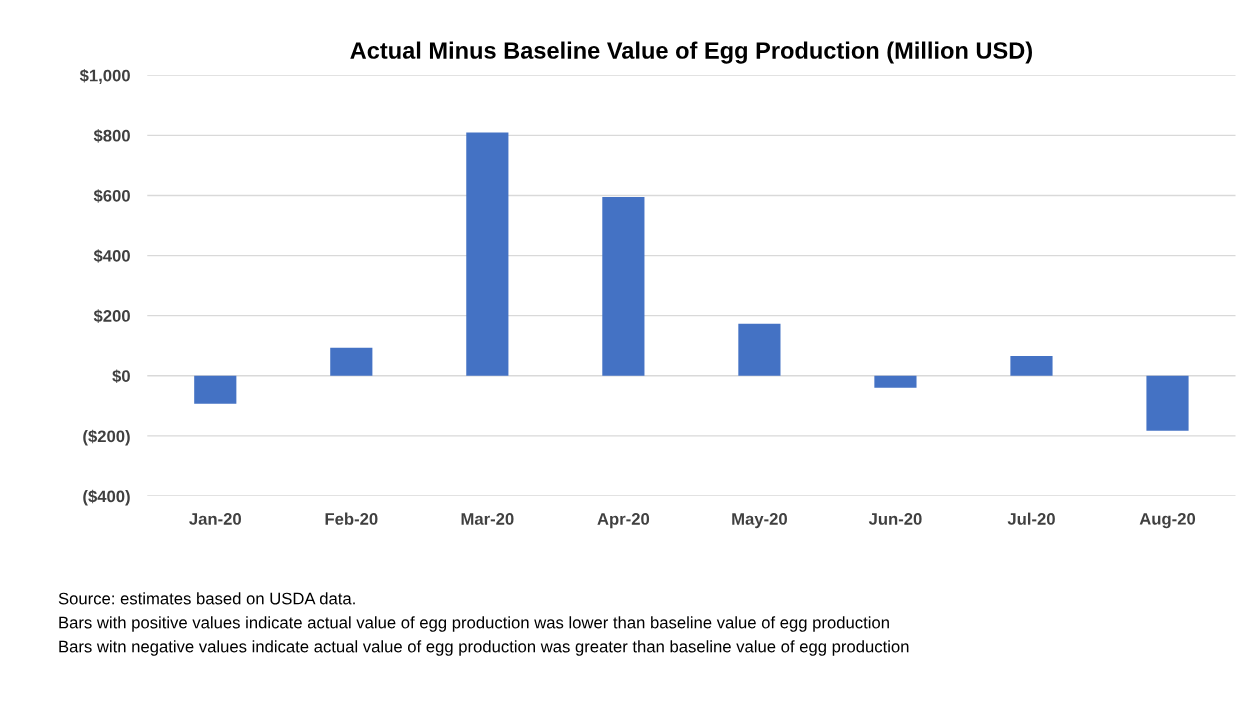  Describe the element at coordinates (106, 437) in the screenshot. I see `y-tick-label: ($200)` at that location.